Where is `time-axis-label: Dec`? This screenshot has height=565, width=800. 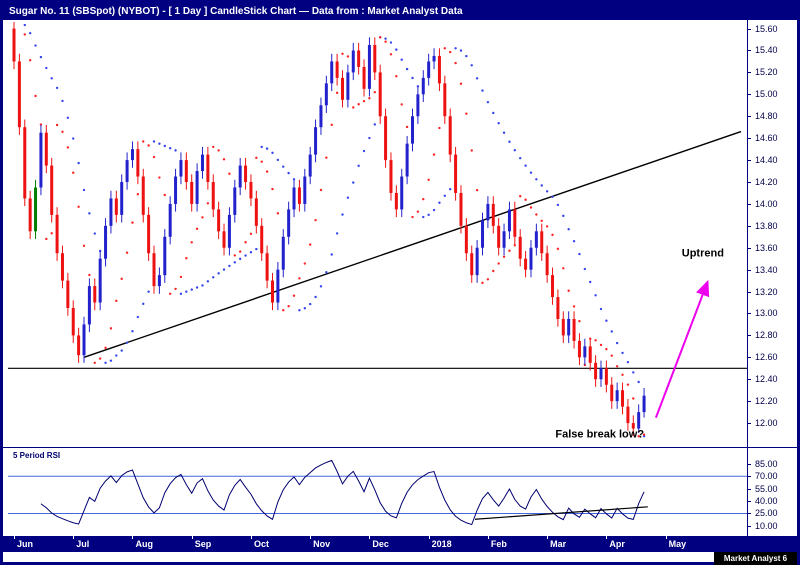 time-axis-label: Dec is located at coordinates (380, 544).